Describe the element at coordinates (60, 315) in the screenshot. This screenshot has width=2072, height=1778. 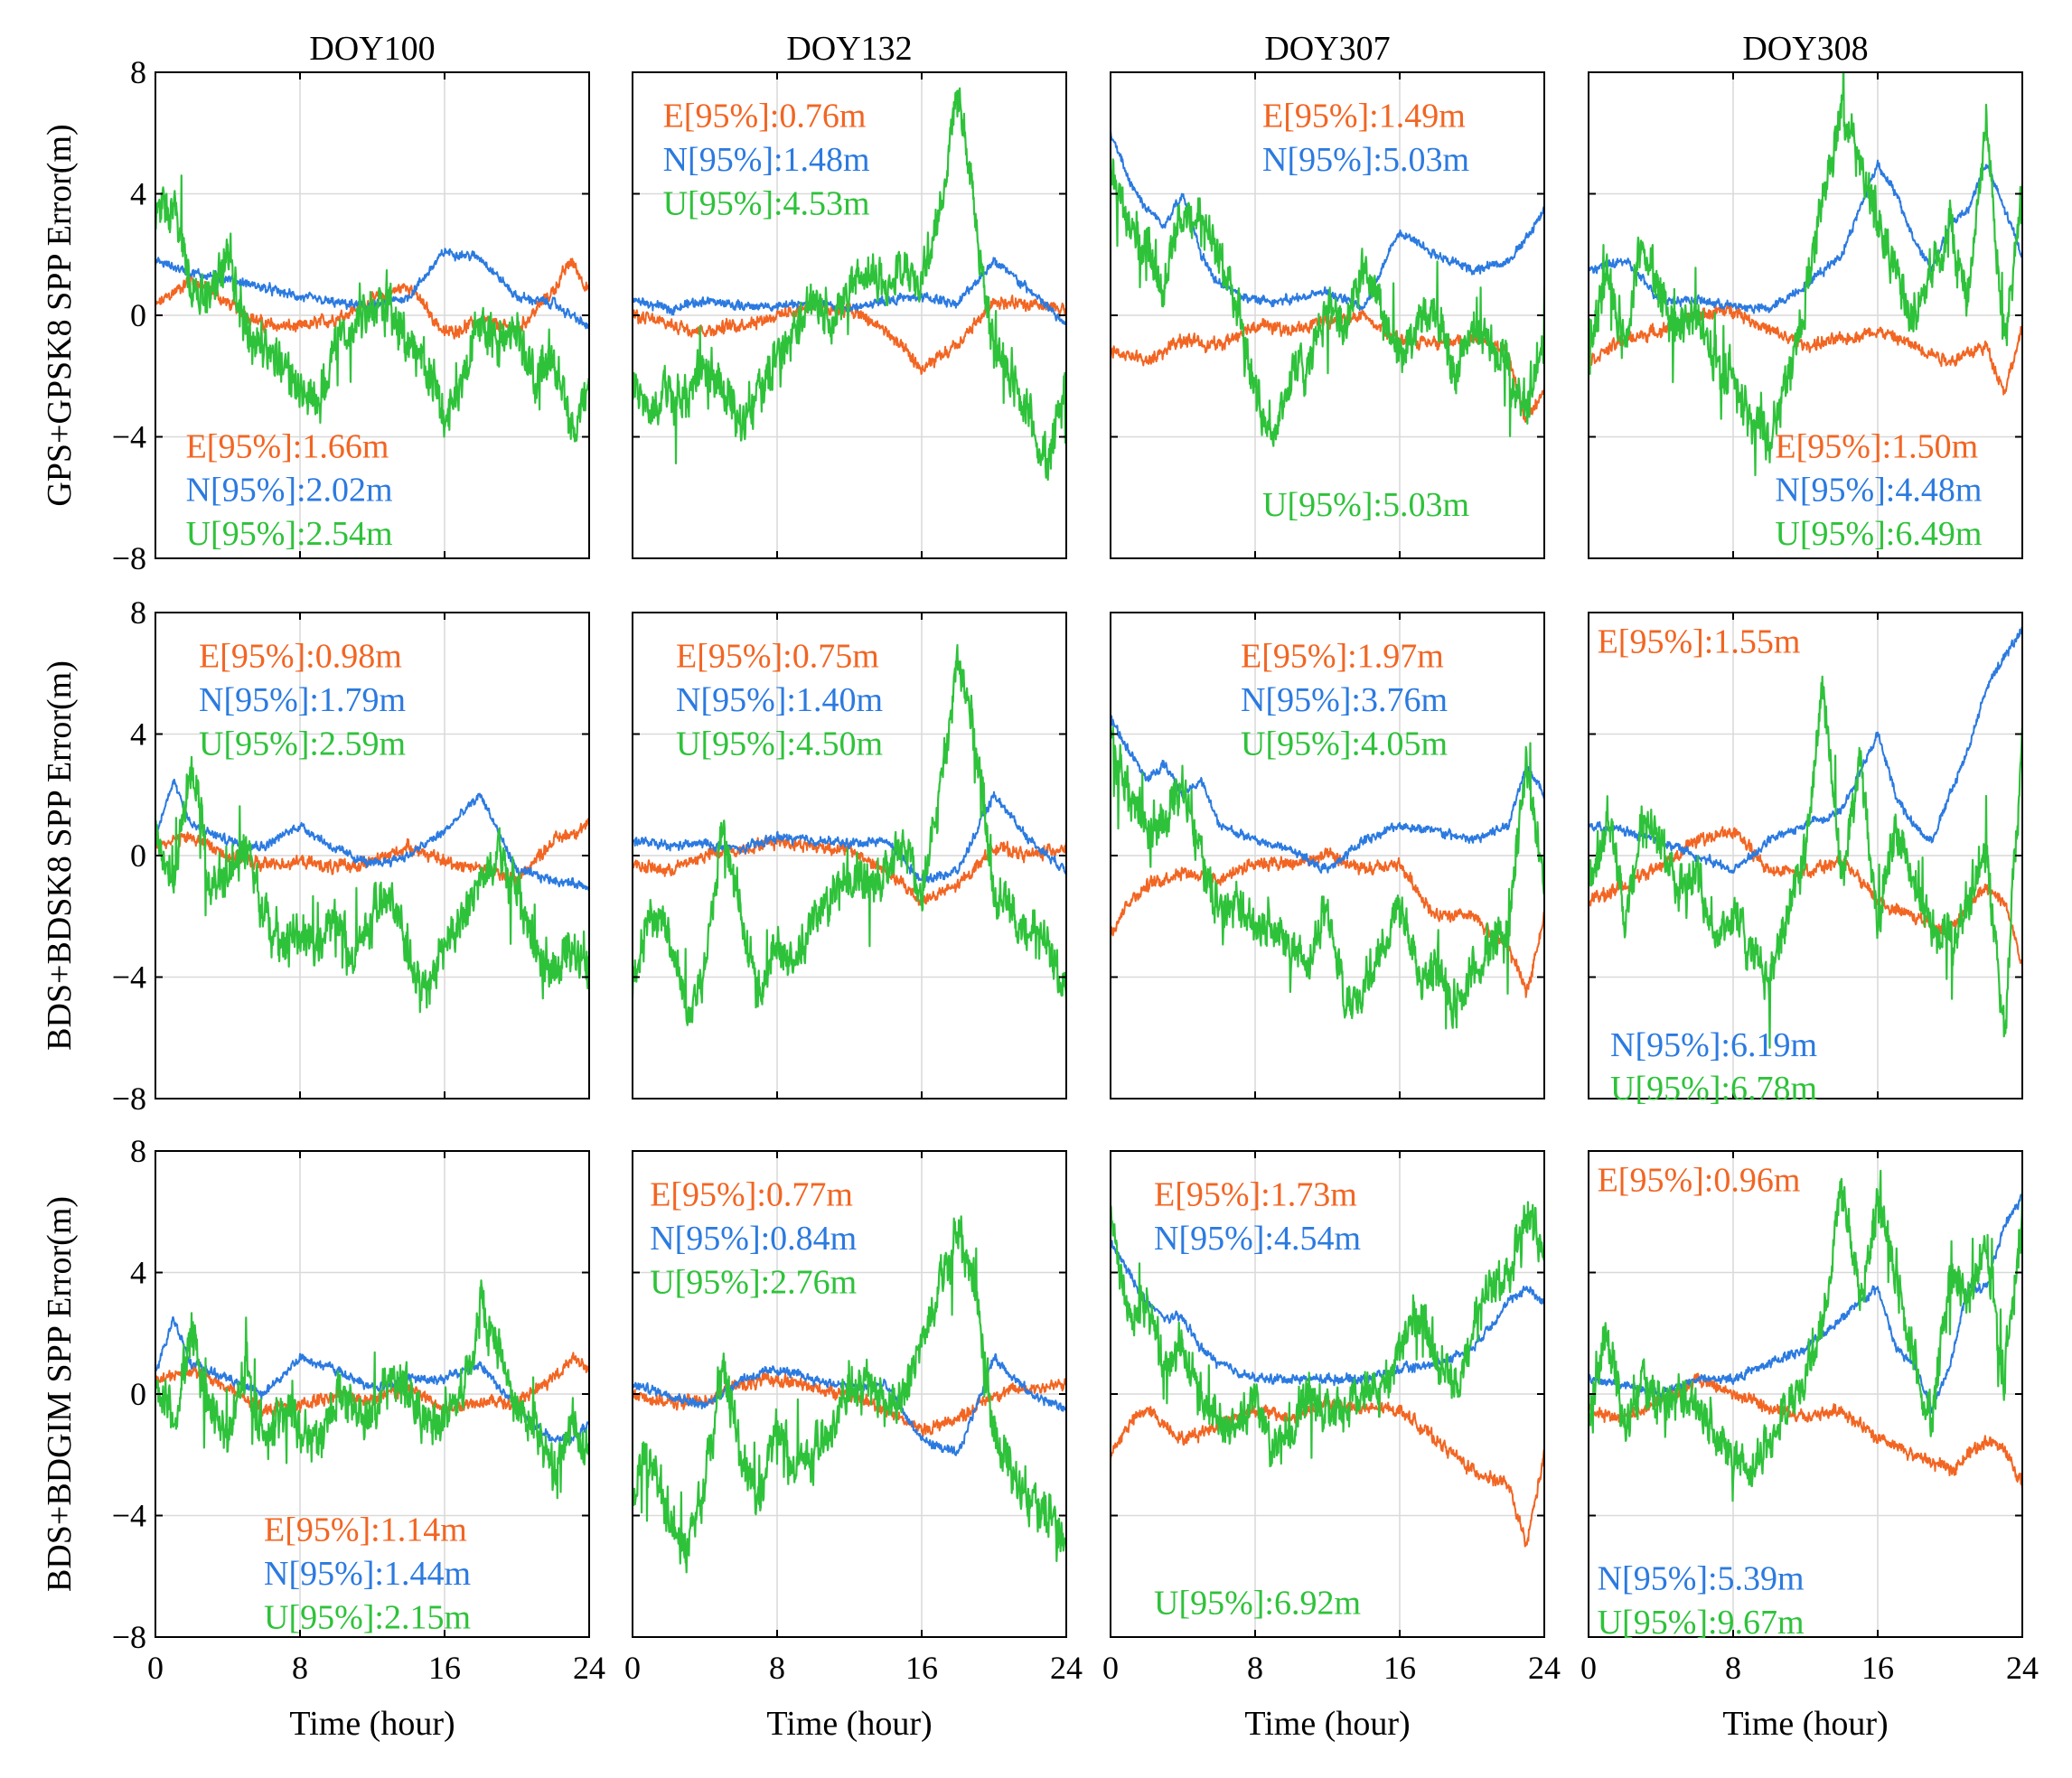
I see `y-axis-label: GPS+GPSK8 SPP Error(m)` at that location.